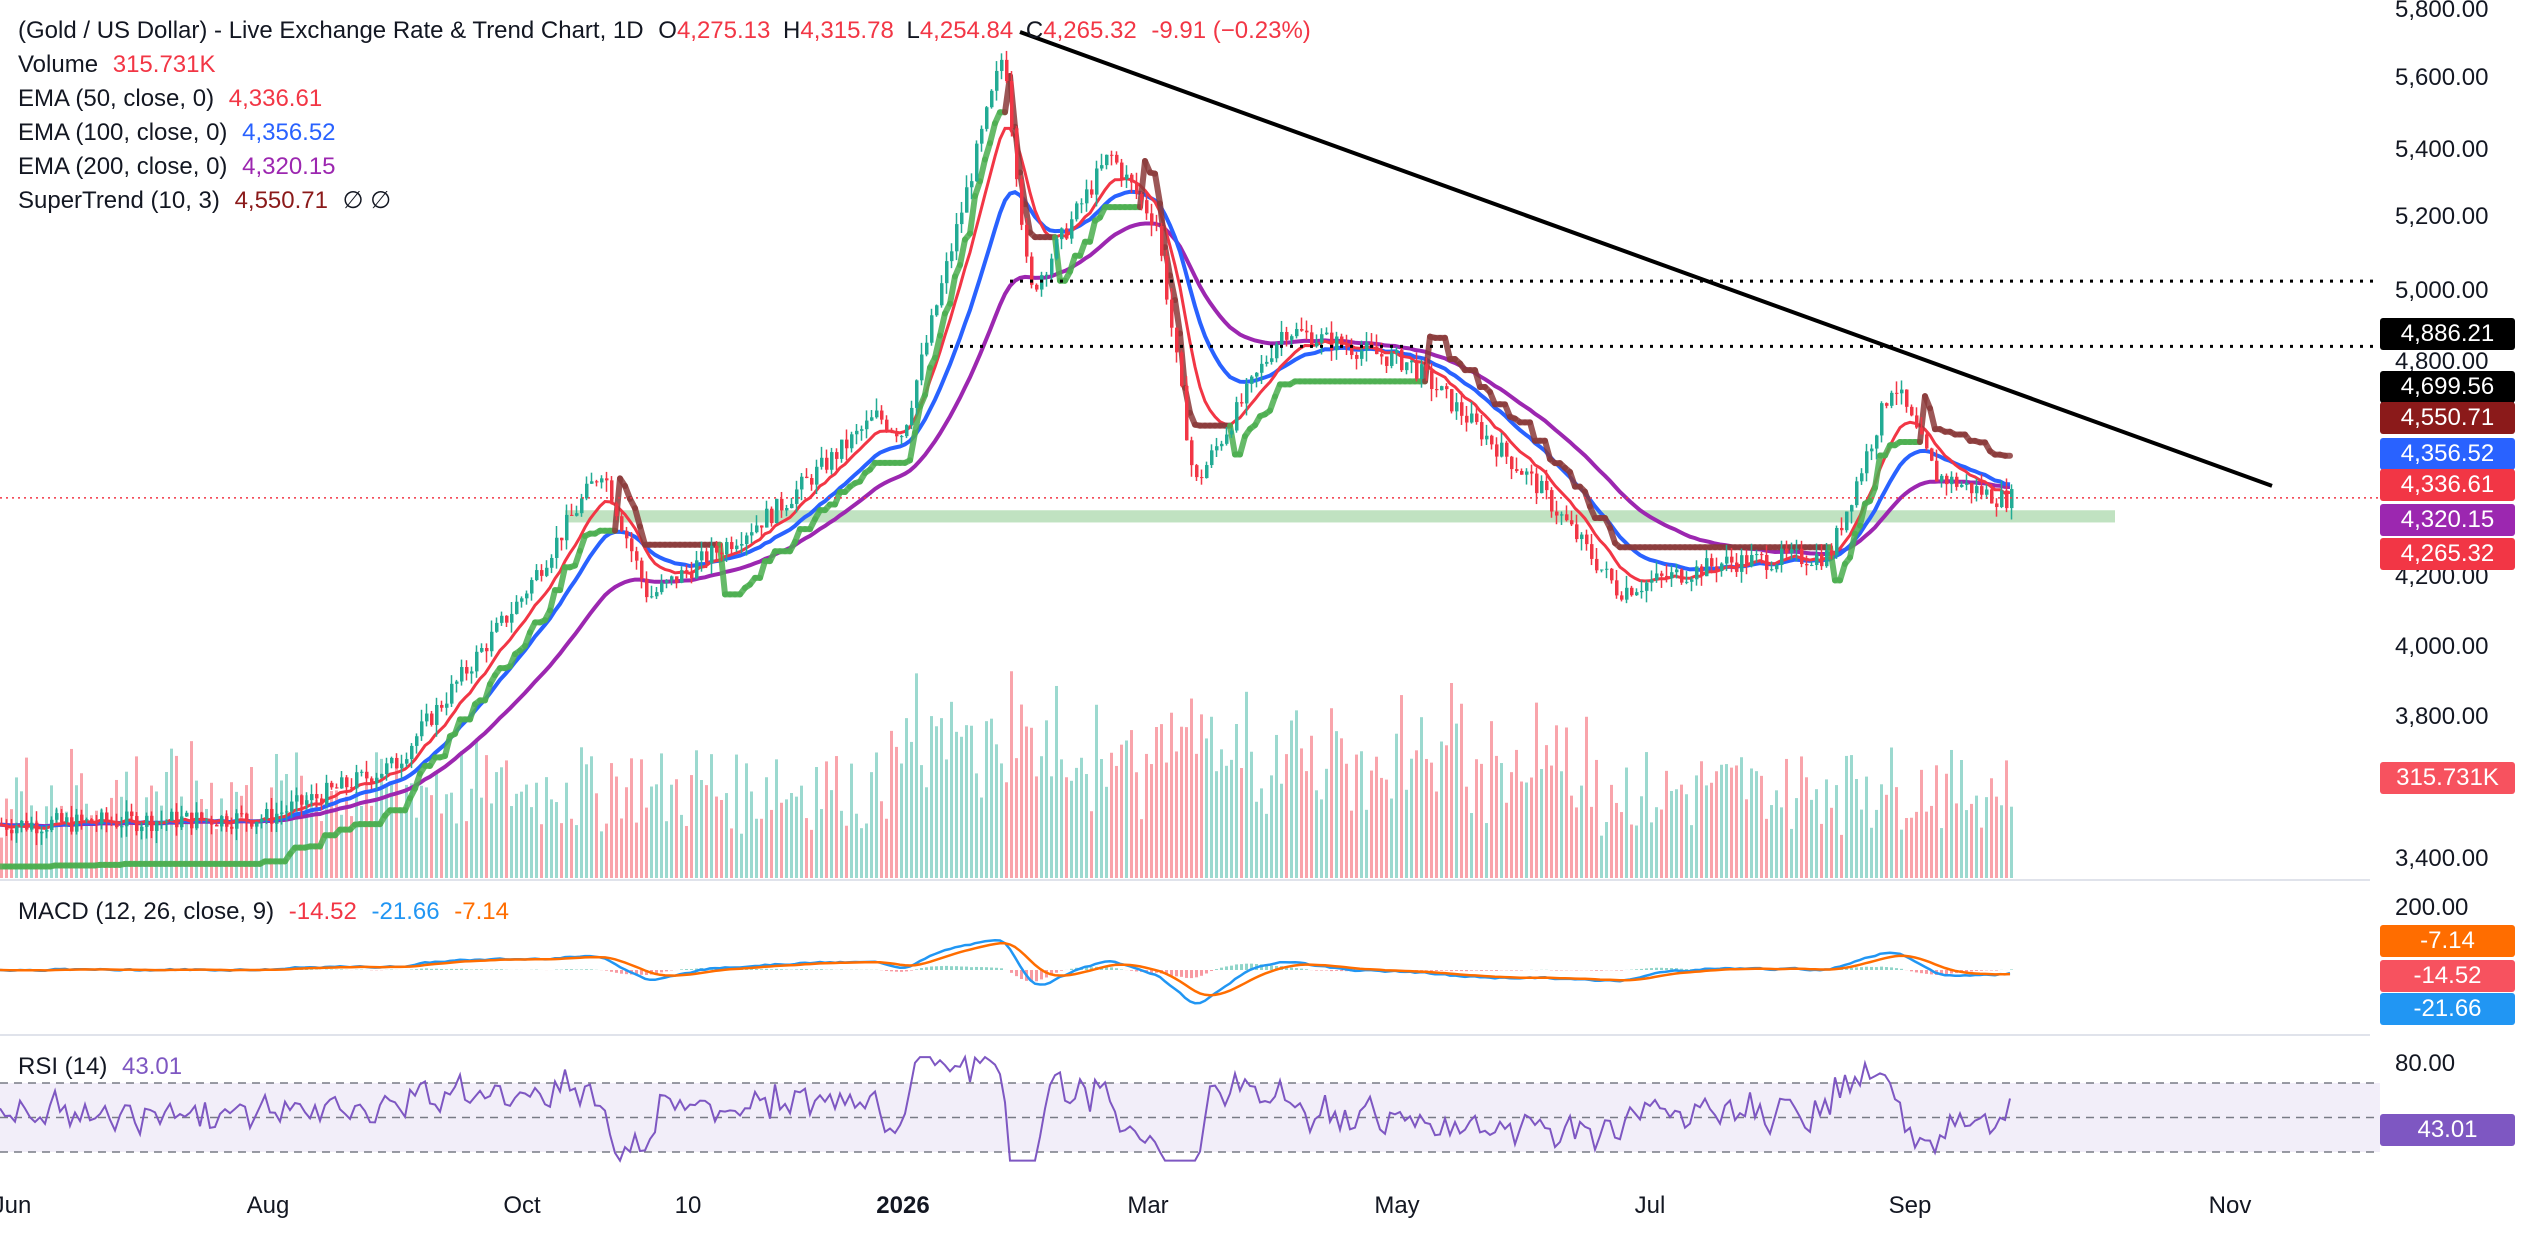 The image size is (2530, 1253). Describe the element at coordinates (664, 167) in the screenshot. I see `ema200-legend: EMA (200, close, 0) 4,320.15` at that location.